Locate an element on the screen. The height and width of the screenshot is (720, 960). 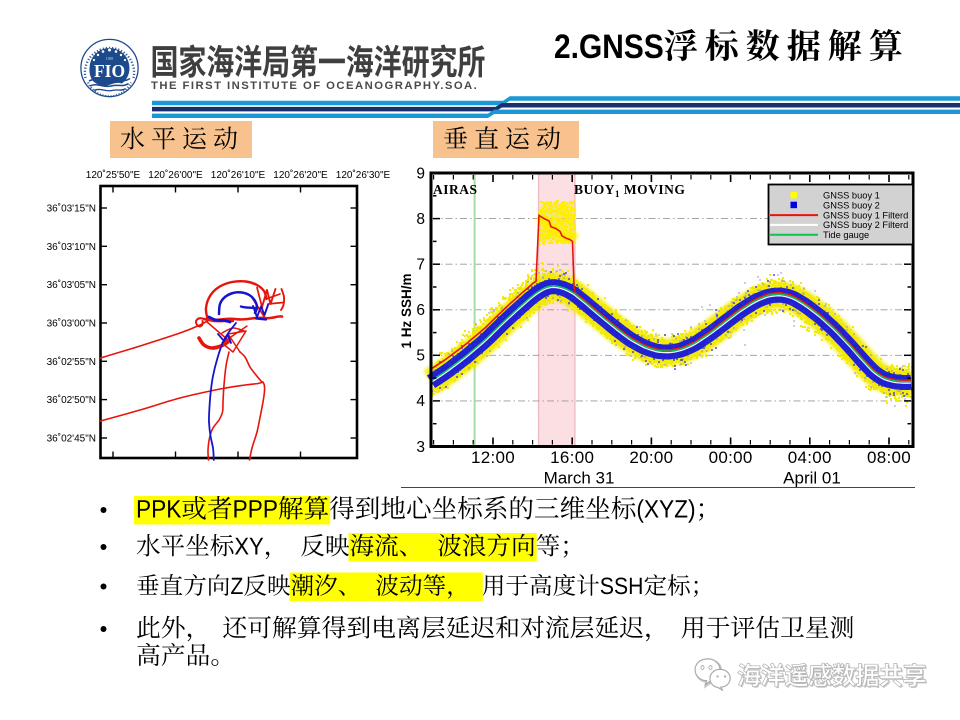
svg-text: 1 Hz SSH/m is located at coordinates (406, 310).